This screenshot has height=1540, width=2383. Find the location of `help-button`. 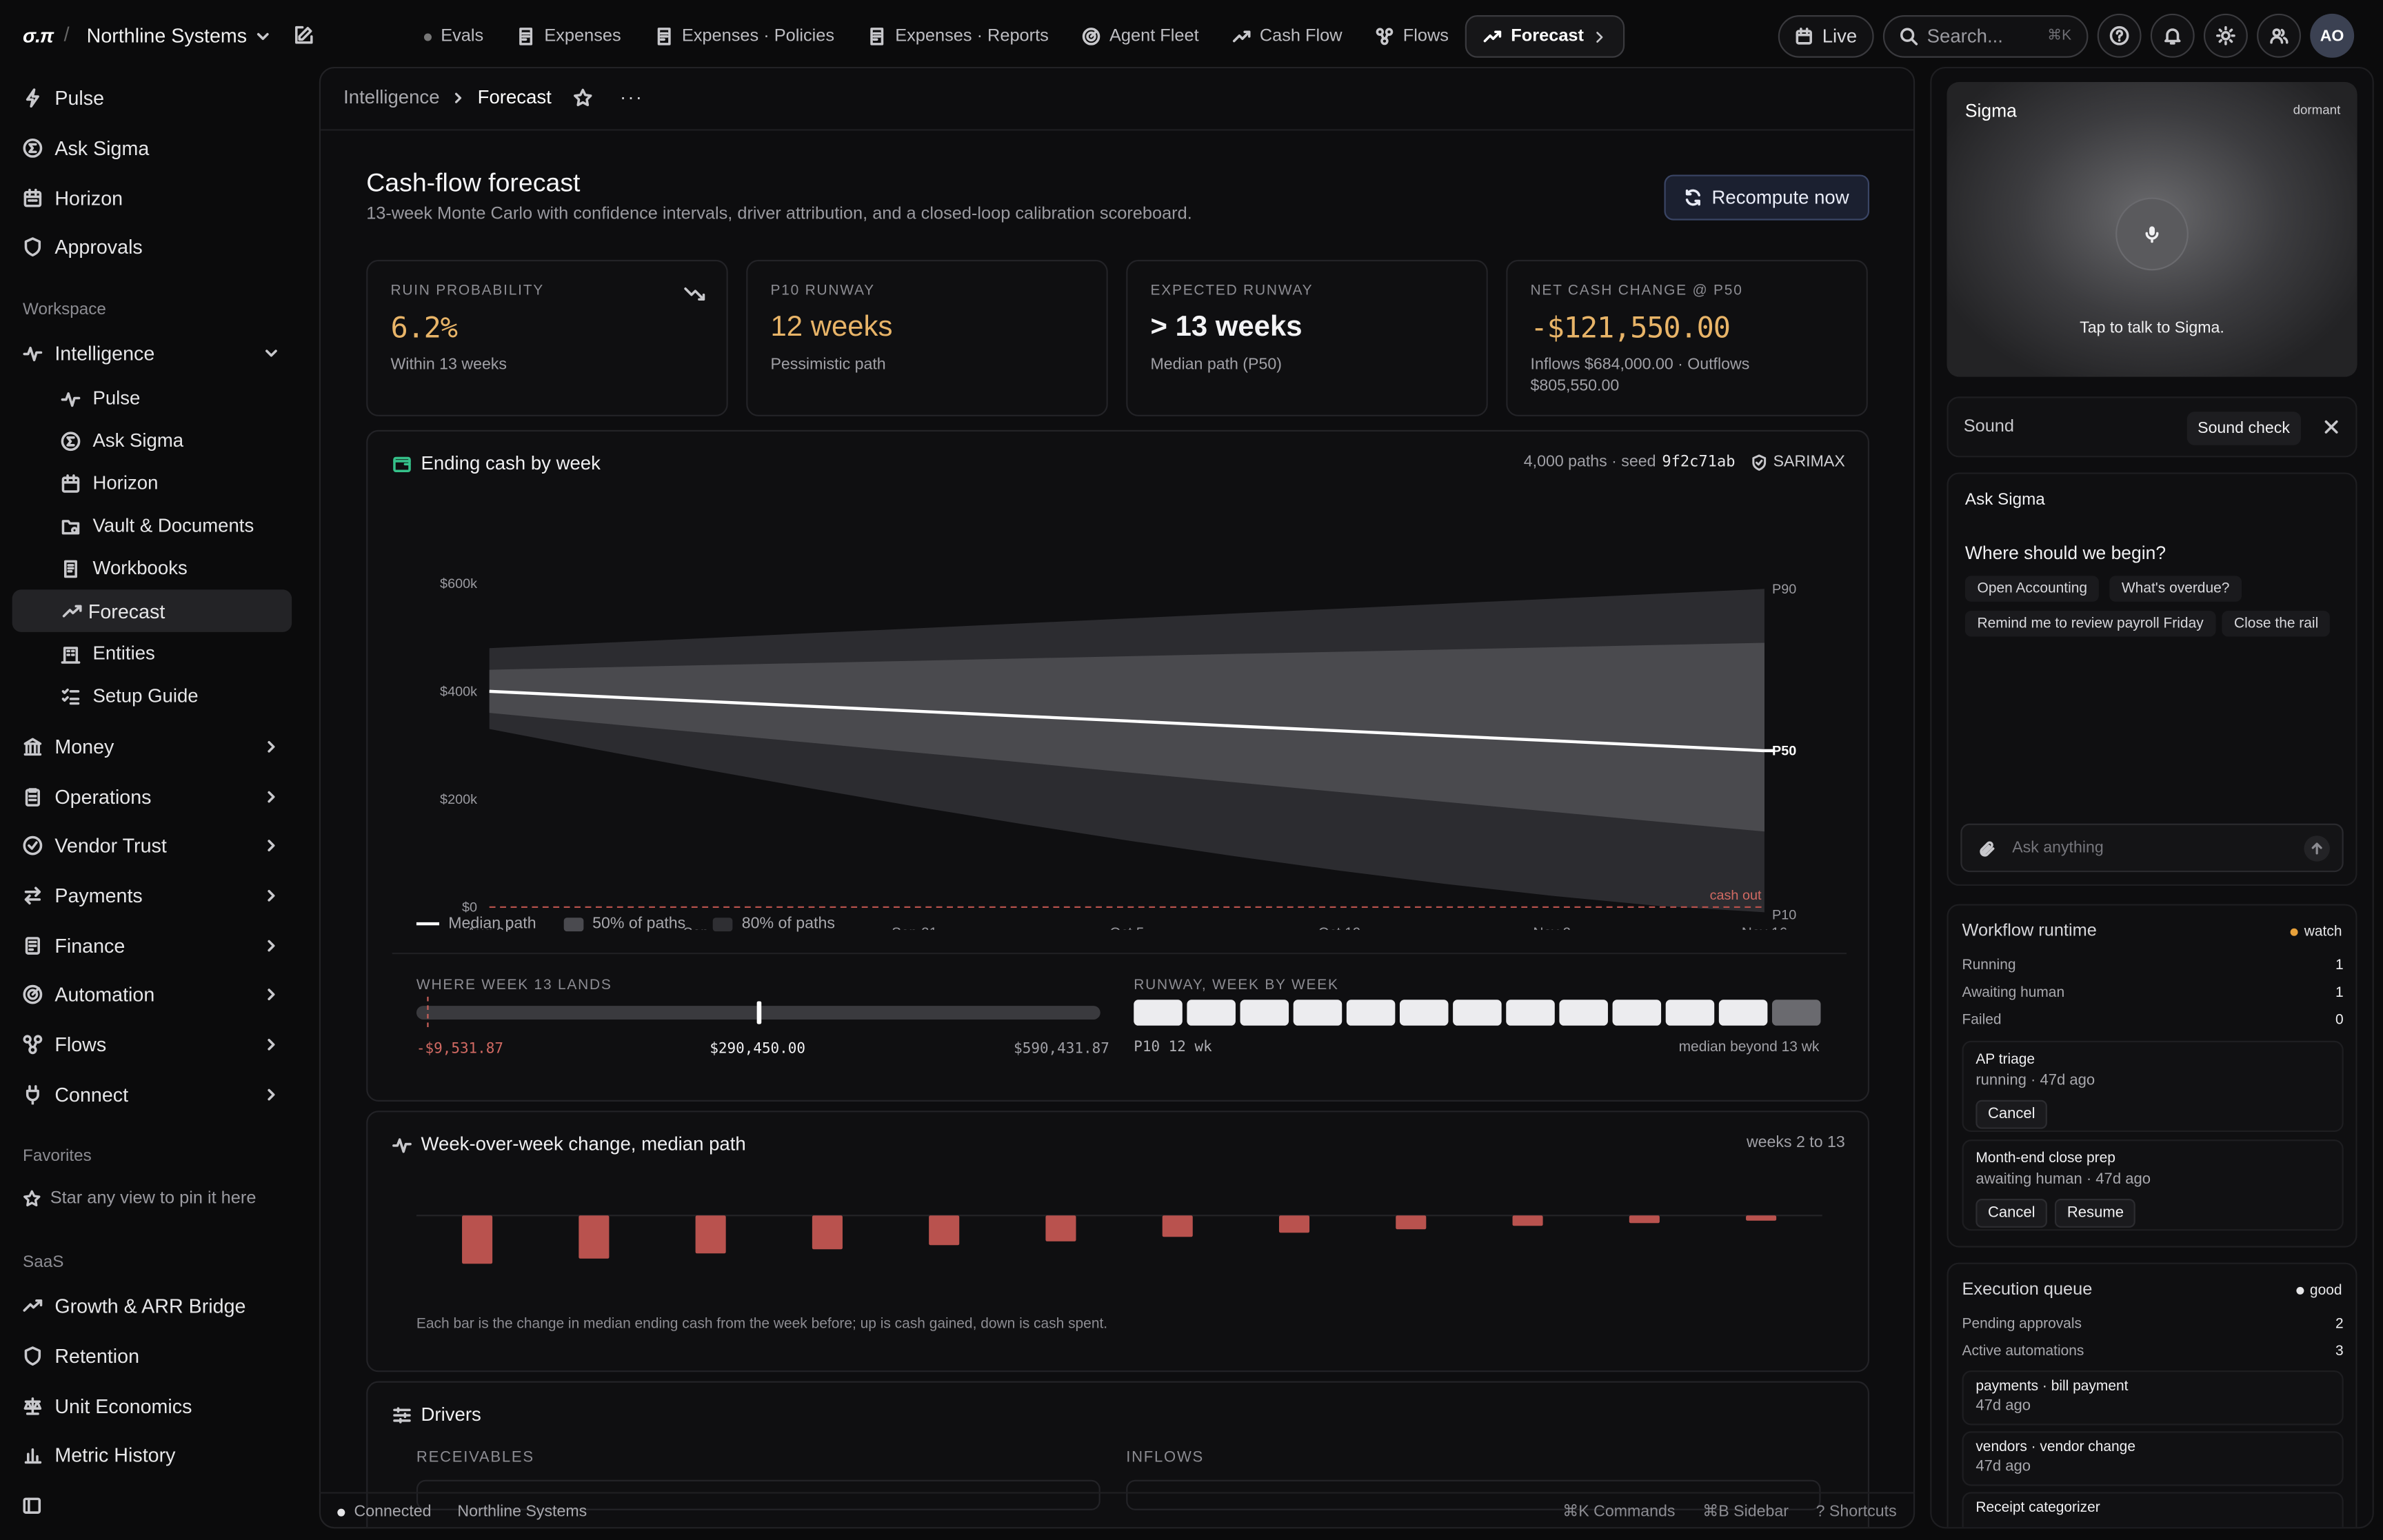

help-button is located at coordinates (2119, 36).